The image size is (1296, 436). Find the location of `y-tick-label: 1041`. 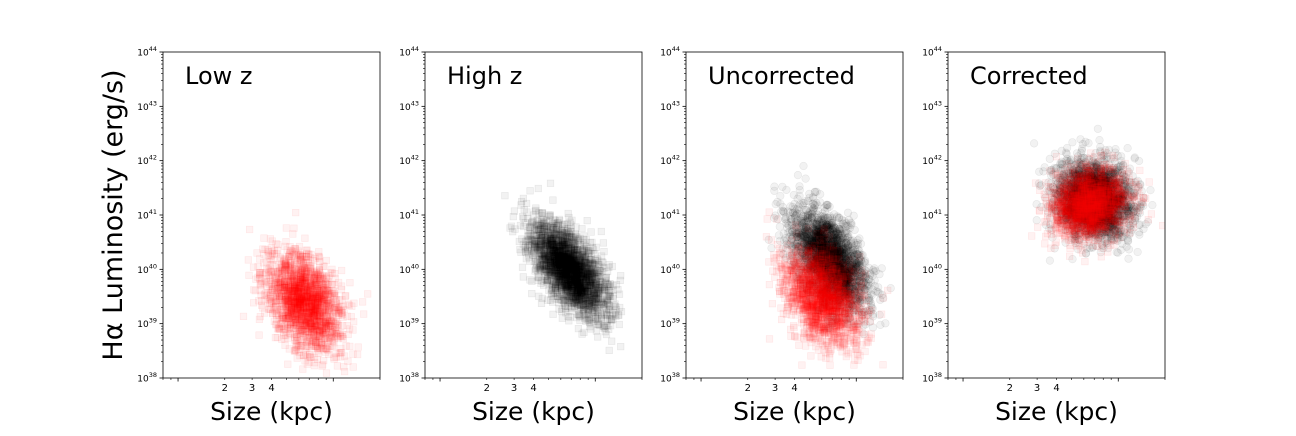

y-tick-label: 1041 is located at coordinates (409, 215).